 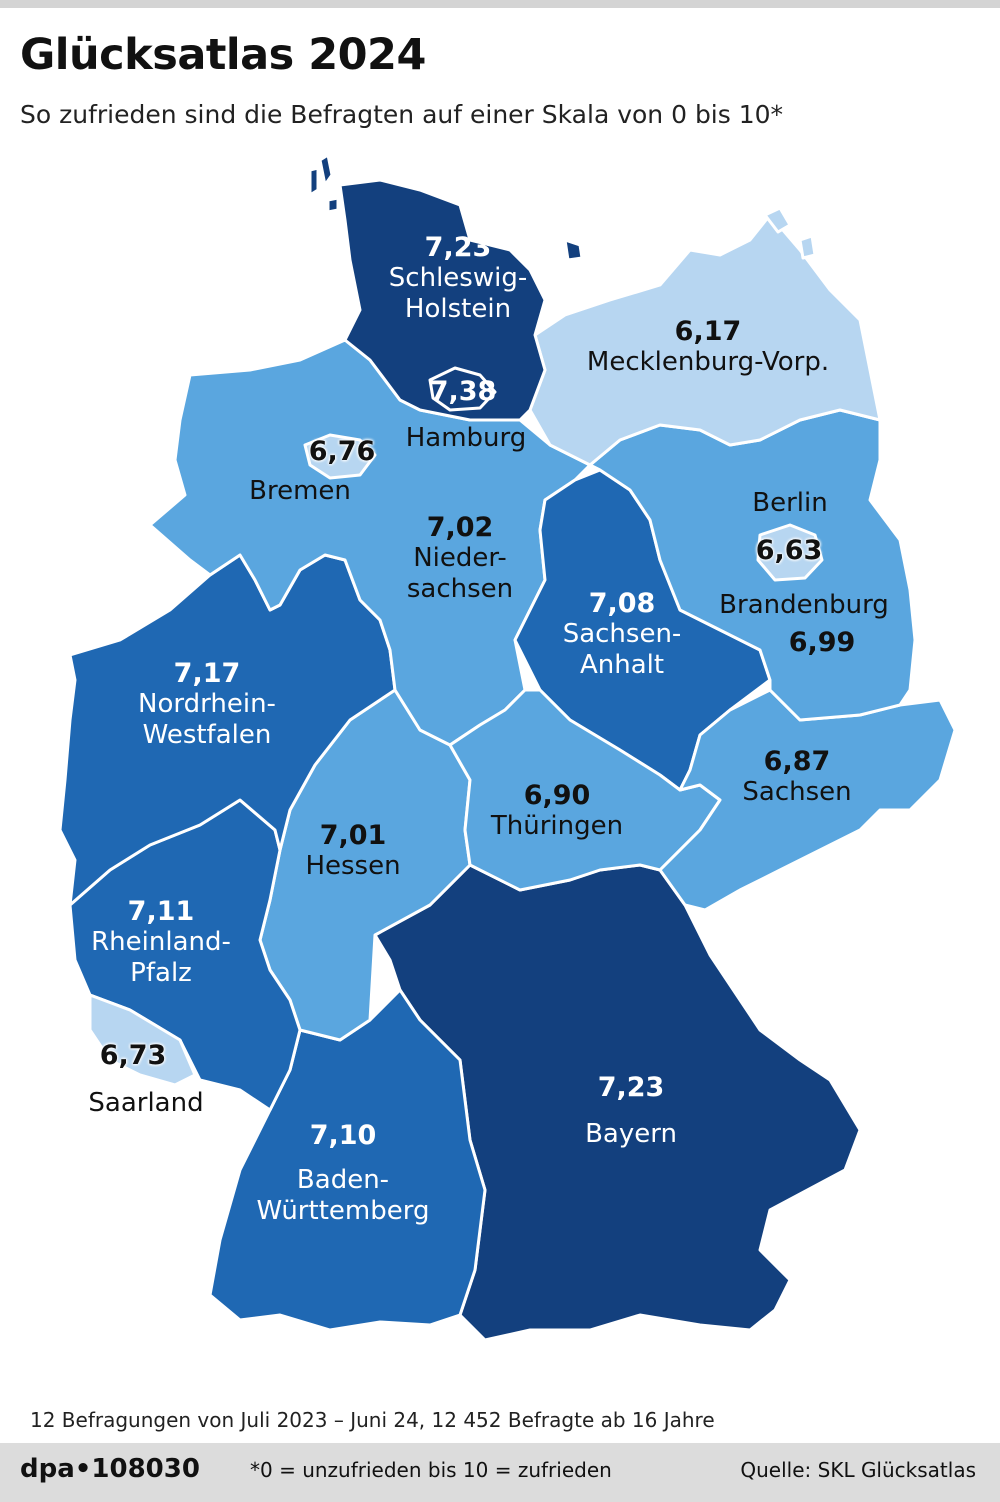 What do you see at coordinates (622, 649) in the screenshot?
I see `name-sachsen-anhalt: Sachsen- Anhalt` at bounding box center [622, 649].